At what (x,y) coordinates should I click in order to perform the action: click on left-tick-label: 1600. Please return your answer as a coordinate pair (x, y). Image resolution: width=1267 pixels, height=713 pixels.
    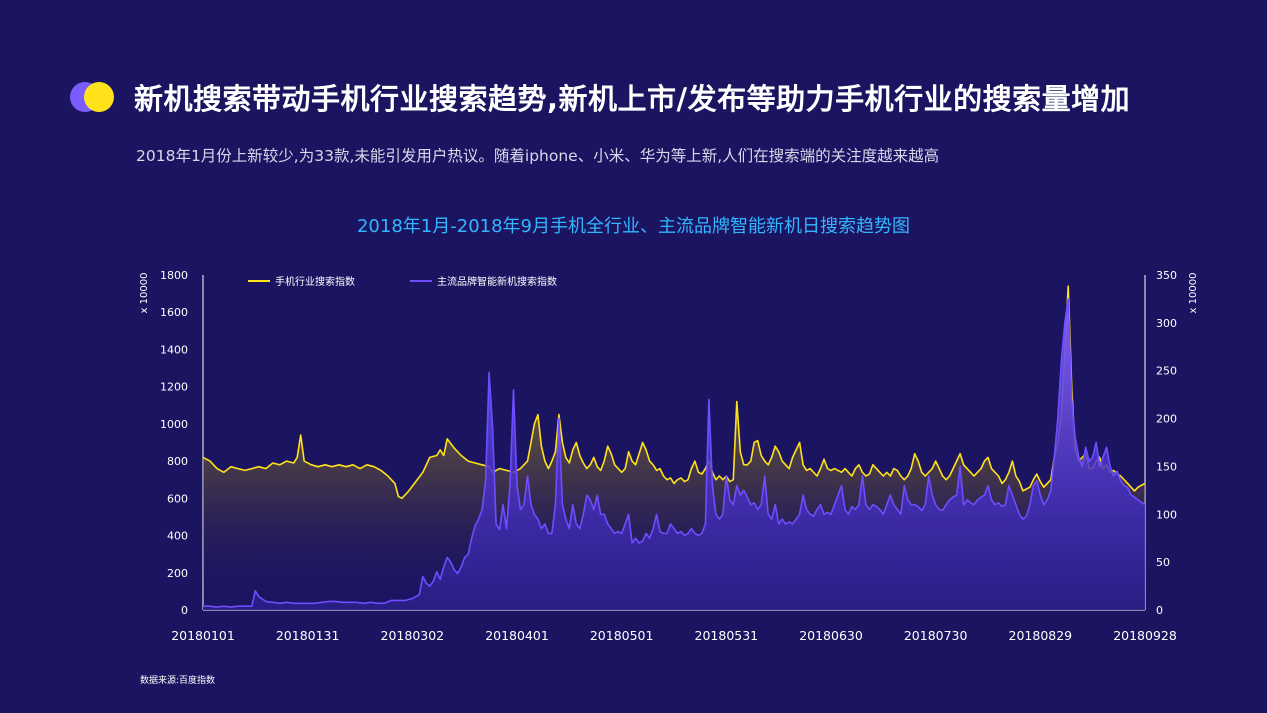
    Looking at the image, I should click on (174, 312).